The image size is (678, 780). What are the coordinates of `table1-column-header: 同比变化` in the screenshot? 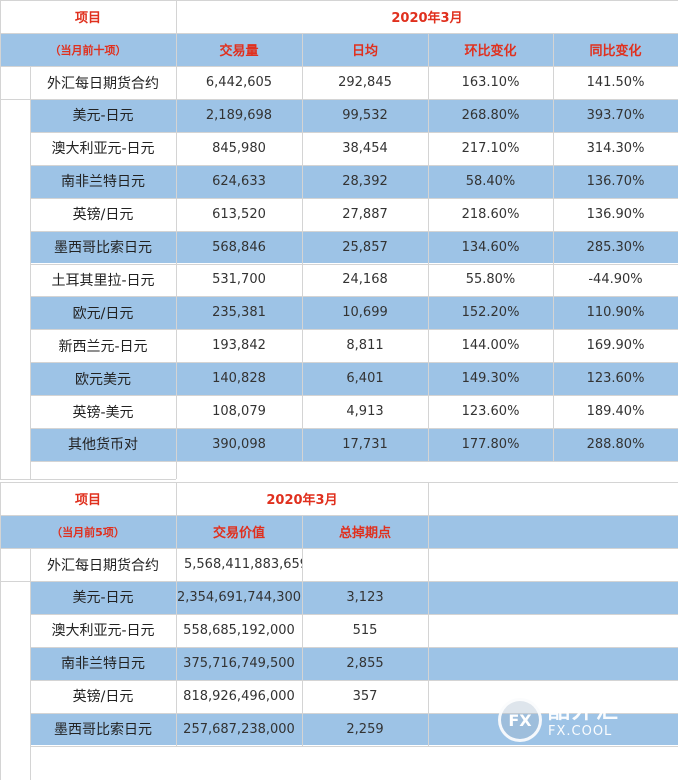 It's located at (615, 51).